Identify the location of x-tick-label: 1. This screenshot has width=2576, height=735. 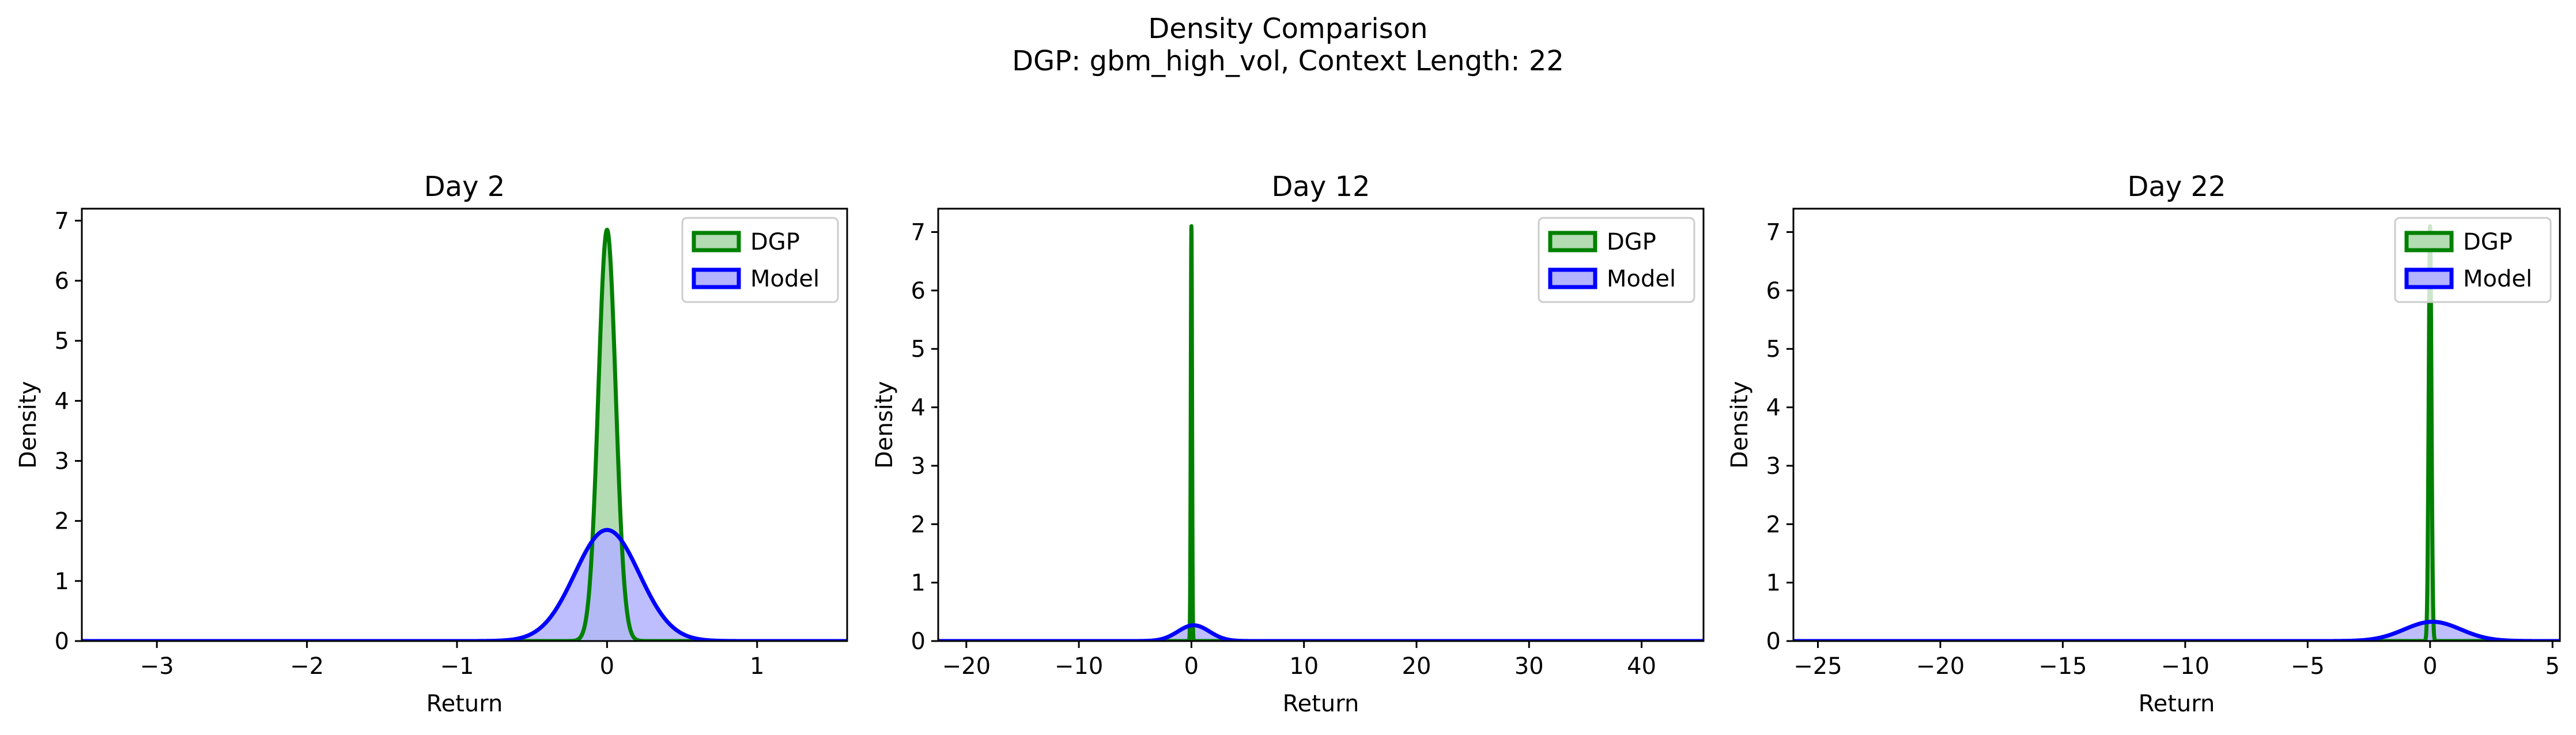
(757, 666).